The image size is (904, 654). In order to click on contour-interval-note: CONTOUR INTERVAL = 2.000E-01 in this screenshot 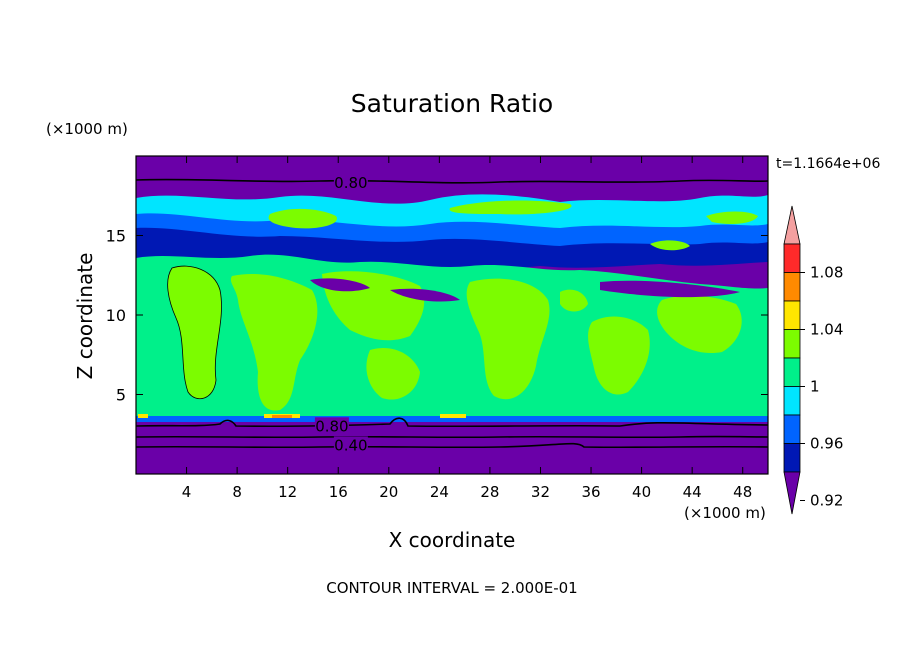, I will do `click(451, 588)`.